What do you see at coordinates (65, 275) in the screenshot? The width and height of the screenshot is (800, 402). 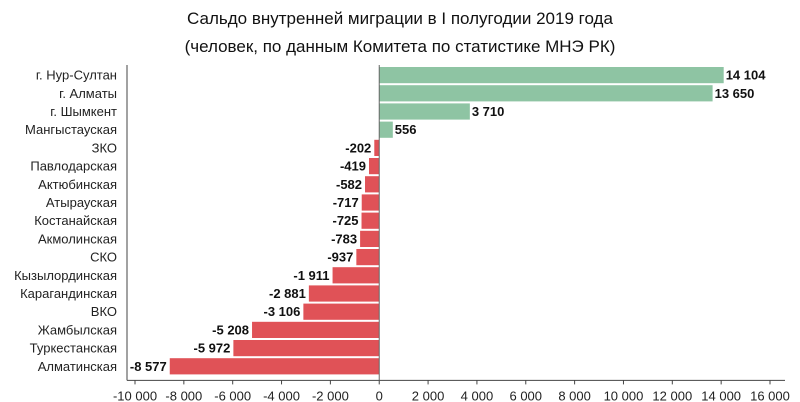 I see `category-label: Кызылординская` at bounding box center [65, 275].